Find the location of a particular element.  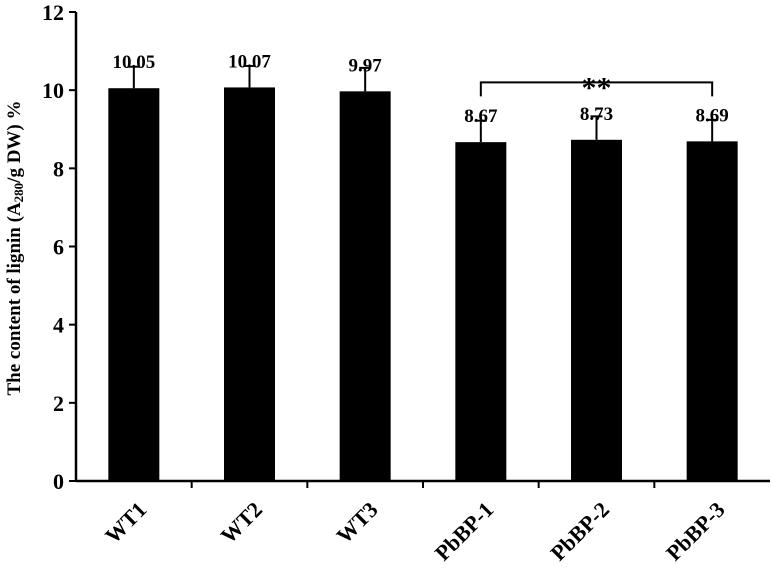

y-axis-label-suffix: /g DW) % is located at coordinates (14, 141).